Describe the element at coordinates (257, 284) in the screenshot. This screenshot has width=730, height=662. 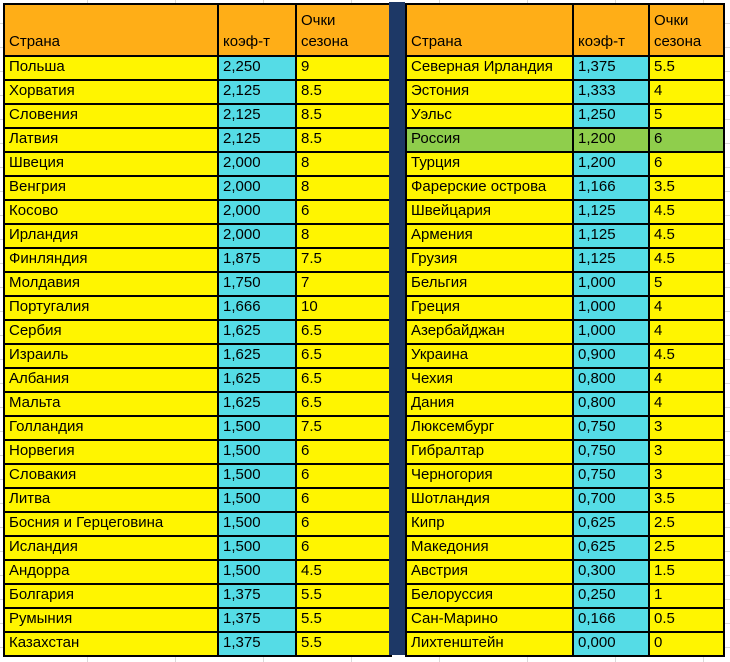
I see `cell-coef: 1,750` at that location.